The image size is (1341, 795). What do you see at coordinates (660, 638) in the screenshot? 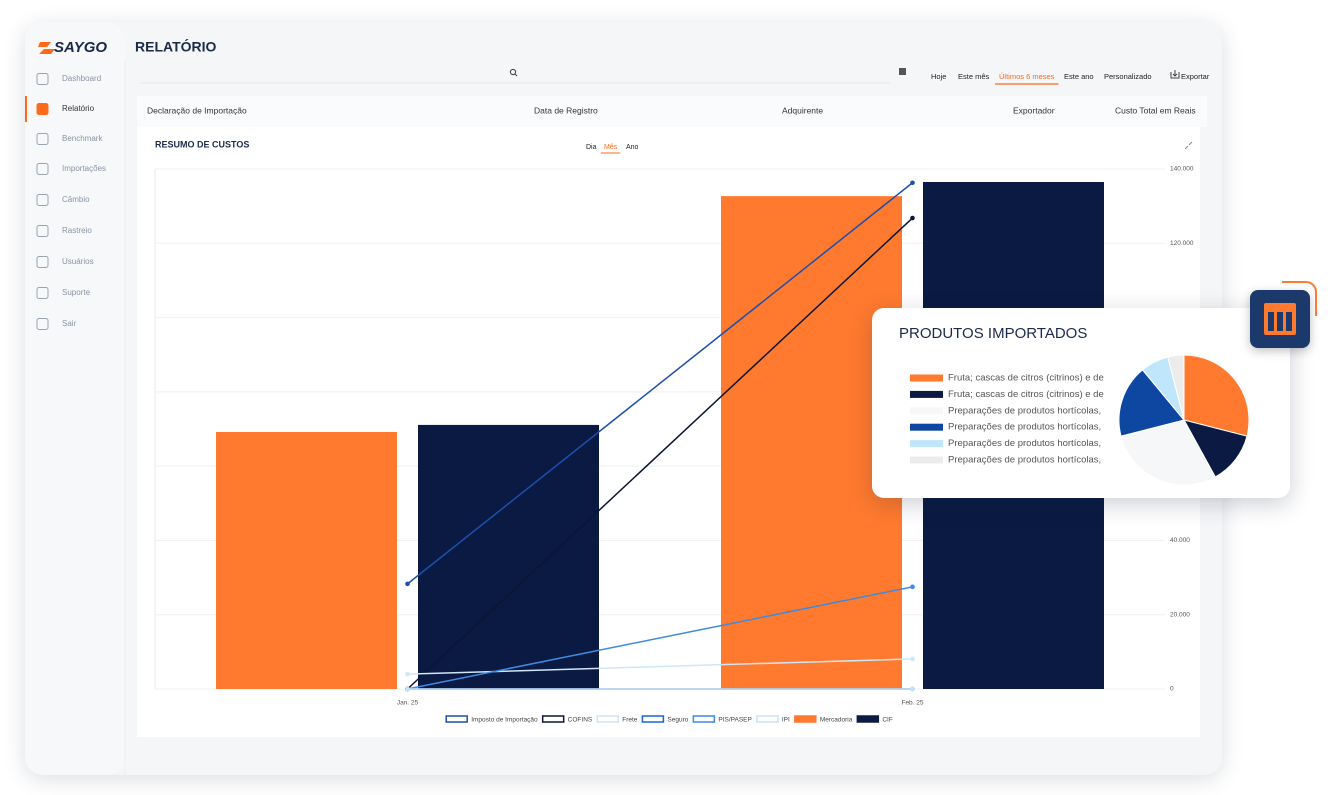
I see `line-series` at bounding box center [660, 638].